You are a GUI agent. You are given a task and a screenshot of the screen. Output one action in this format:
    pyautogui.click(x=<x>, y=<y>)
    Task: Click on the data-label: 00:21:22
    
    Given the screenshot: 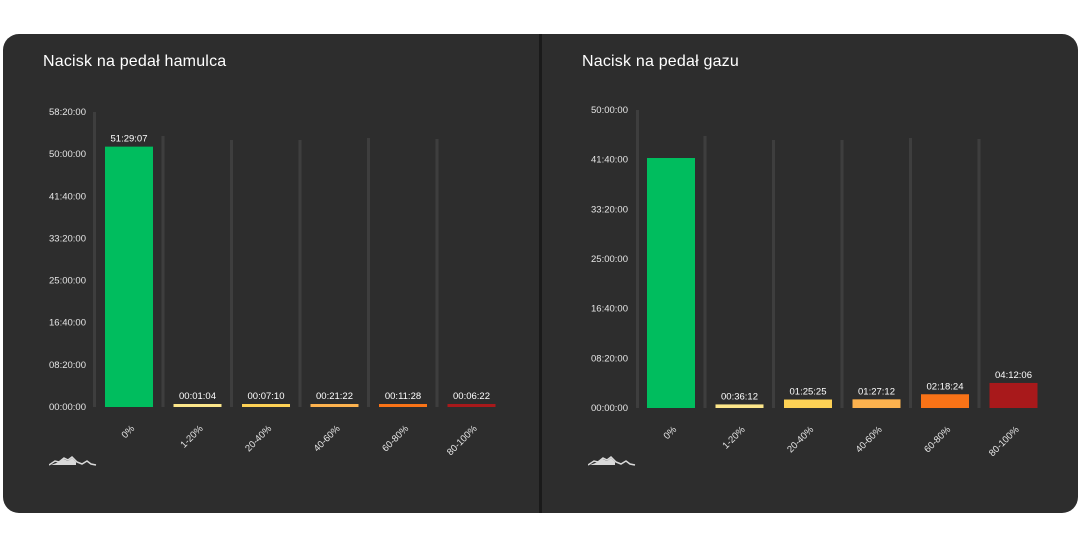 What is the action you would take?
    pyautogui.click(x=334, y=396)
    